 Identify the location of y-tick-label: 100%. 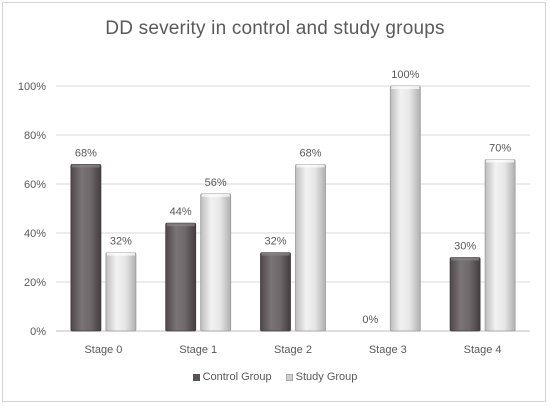
(32, 87).